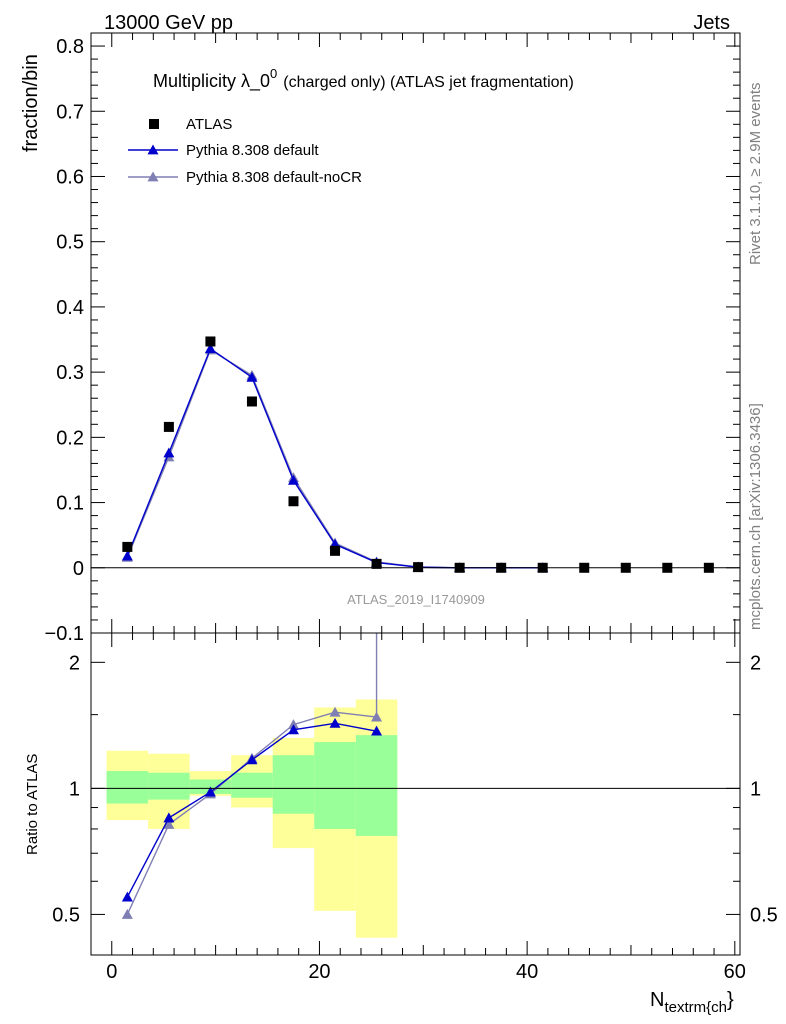 The width and height of the screenshot is (786, 1024). Describe the element at coordinates (78, 569) in the screenshot. I see `main-y-tick-label: 0` at that location.